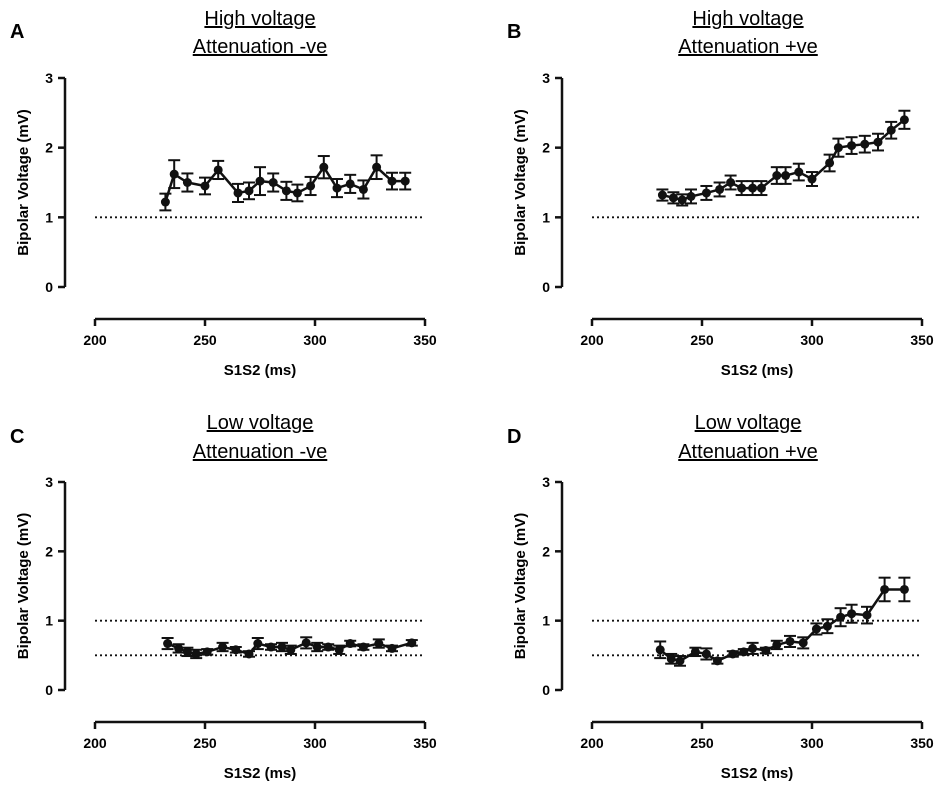 The image size is (936, 785). I want to click on x-axis-label: S1S2 (ms), so click(757, 370).